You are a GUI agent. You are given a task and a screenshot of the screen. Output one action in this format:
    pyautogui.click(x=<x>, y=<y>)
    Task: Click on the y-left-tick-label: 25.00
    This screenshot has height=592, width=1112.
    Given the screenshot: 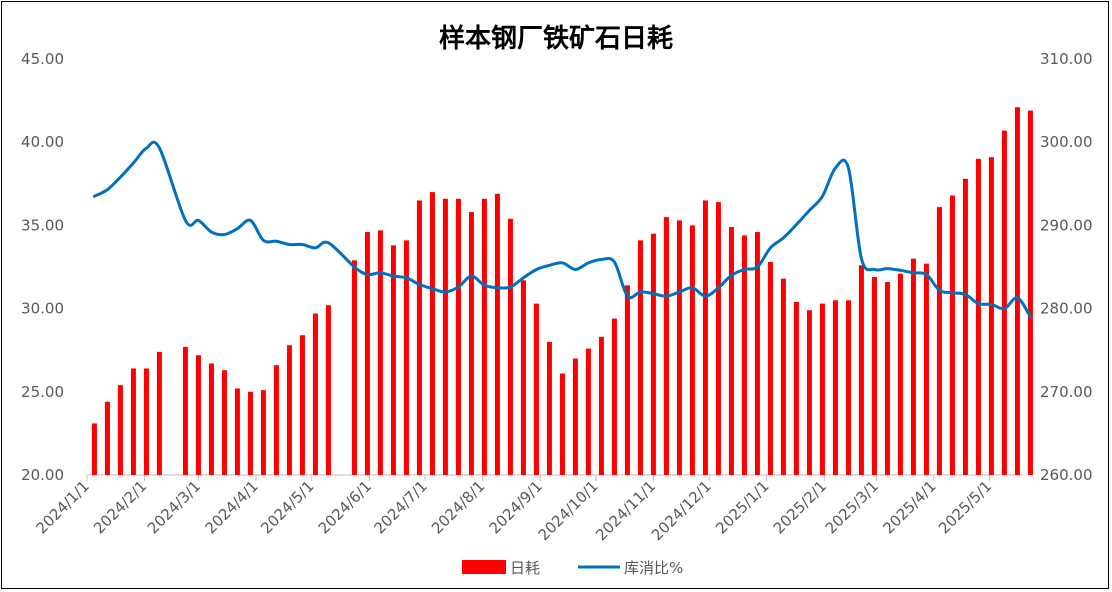 What is the action you would take?
    pyautogui.click(x=42, y=392)
    